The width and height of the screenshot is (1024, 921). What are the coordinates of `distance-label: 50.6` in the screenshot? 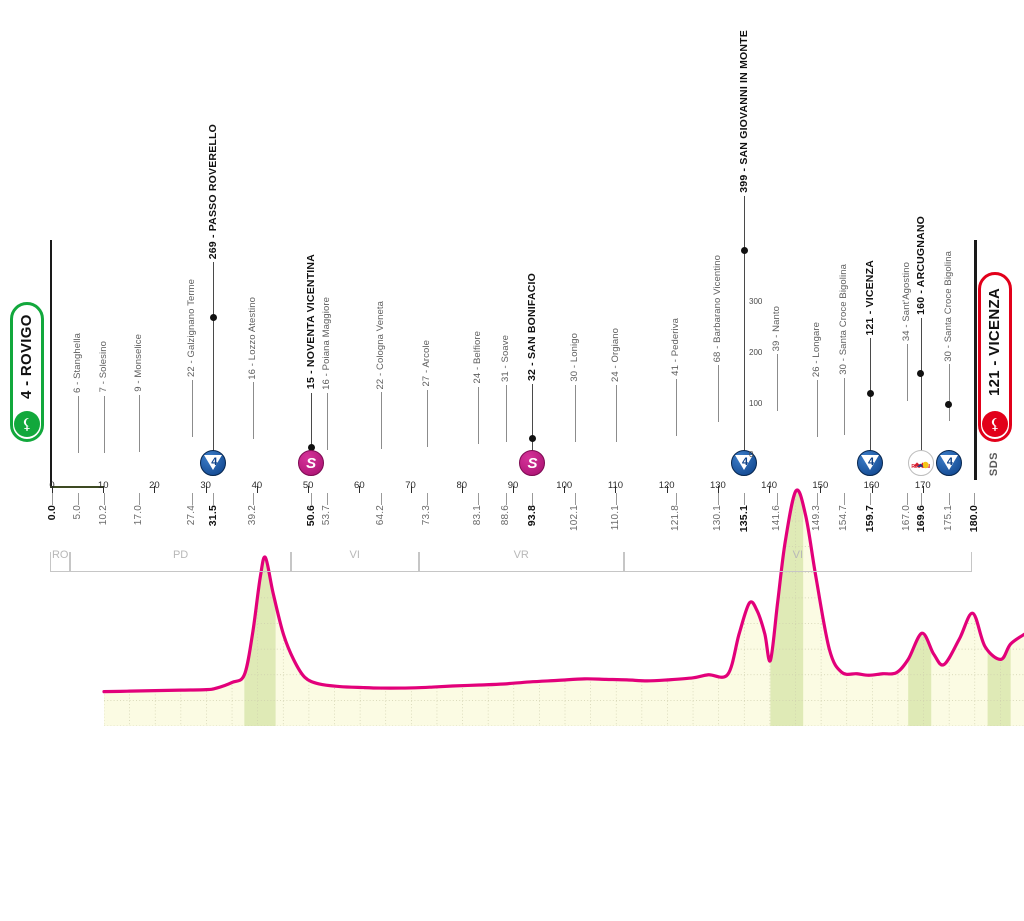 It's located at (311, 516).